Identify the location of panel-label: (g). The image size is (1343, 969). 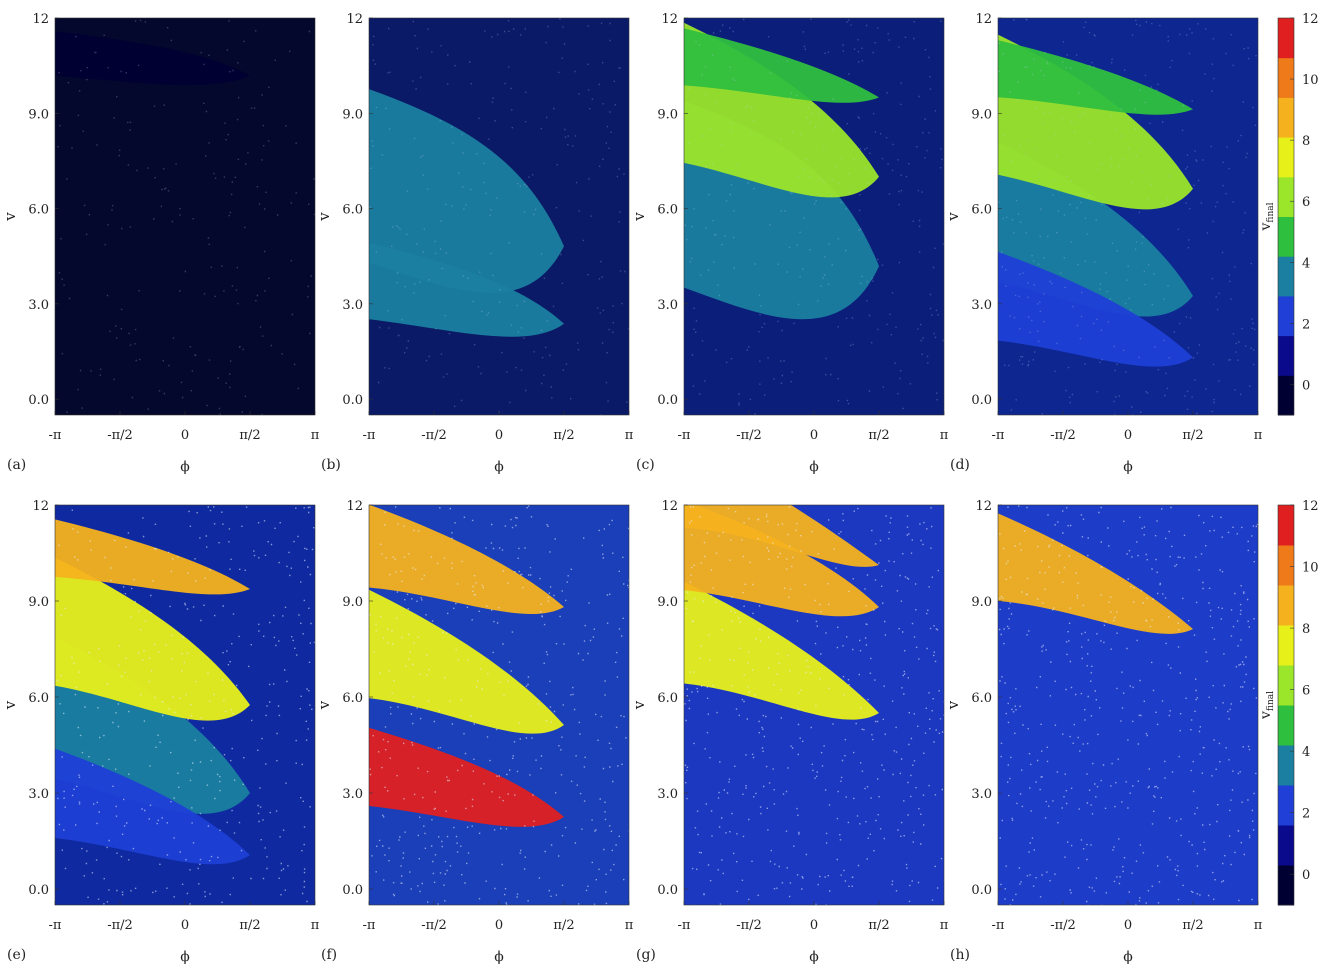
(646, 955).